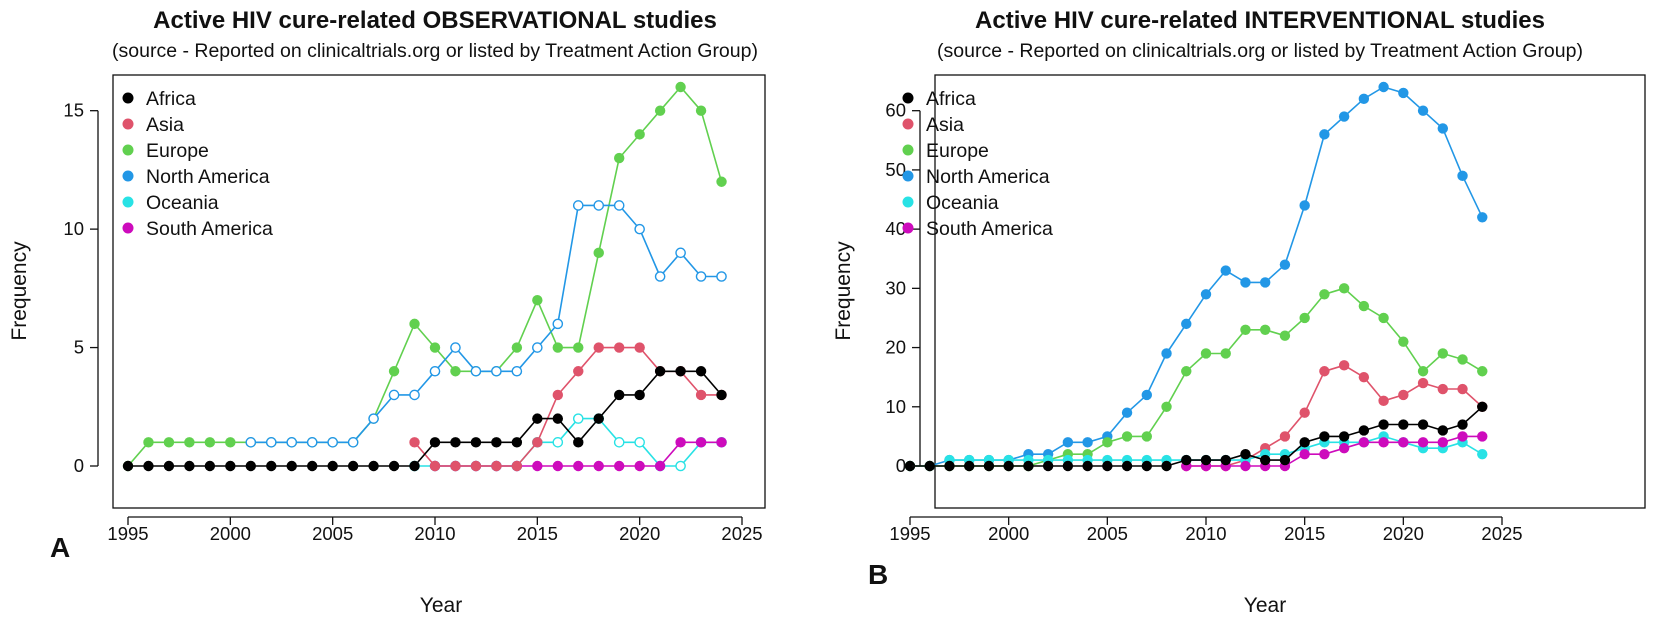 Image resolution: width=1654 pixels, height=622 pixels. I want to click on y-tick-label: 40, so click(895, 228).